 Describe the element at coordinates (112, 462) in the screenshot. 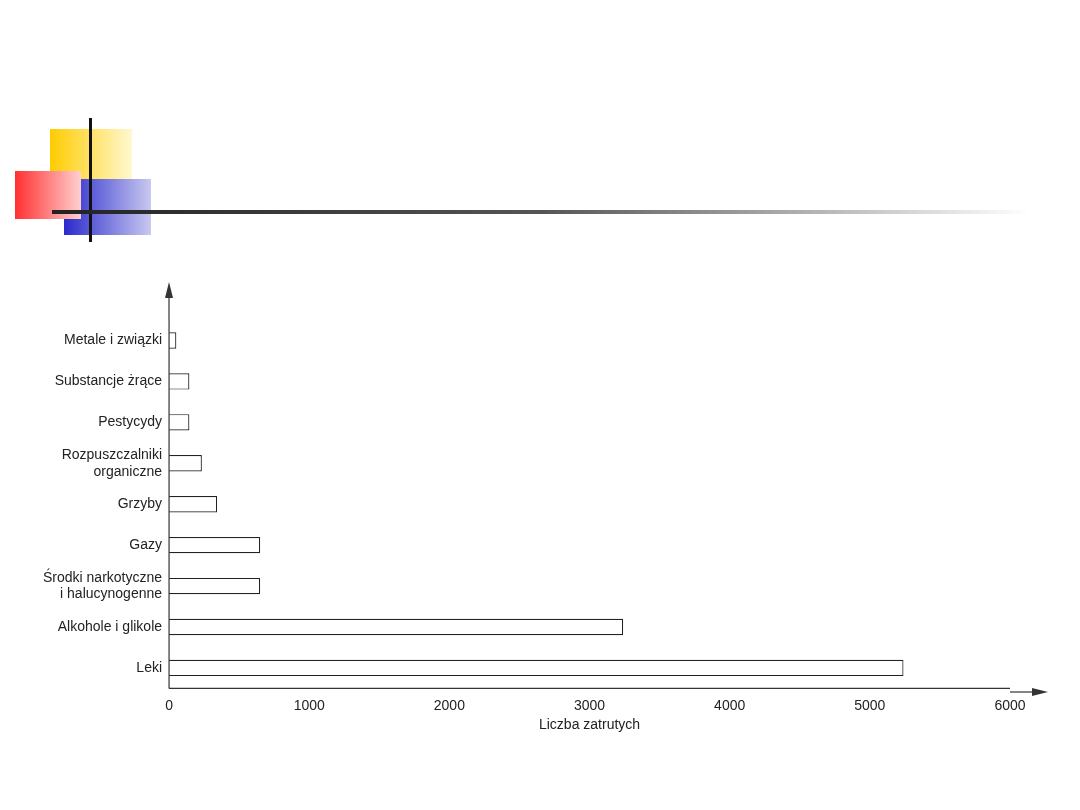

I see `y-tick-label: Rozpuszczalniki organiczne` at that location.